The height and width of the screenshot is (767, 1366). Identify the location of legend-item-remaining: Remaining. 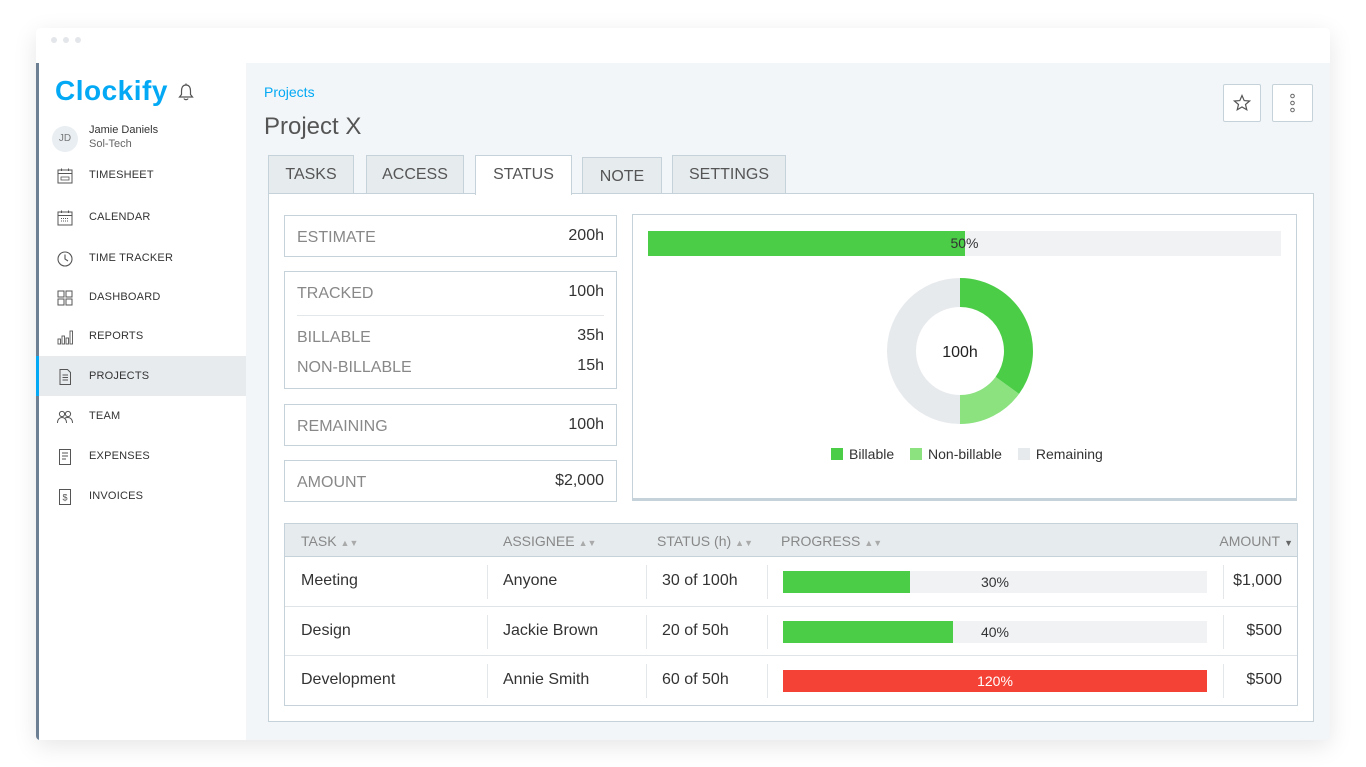
(1060, 454).